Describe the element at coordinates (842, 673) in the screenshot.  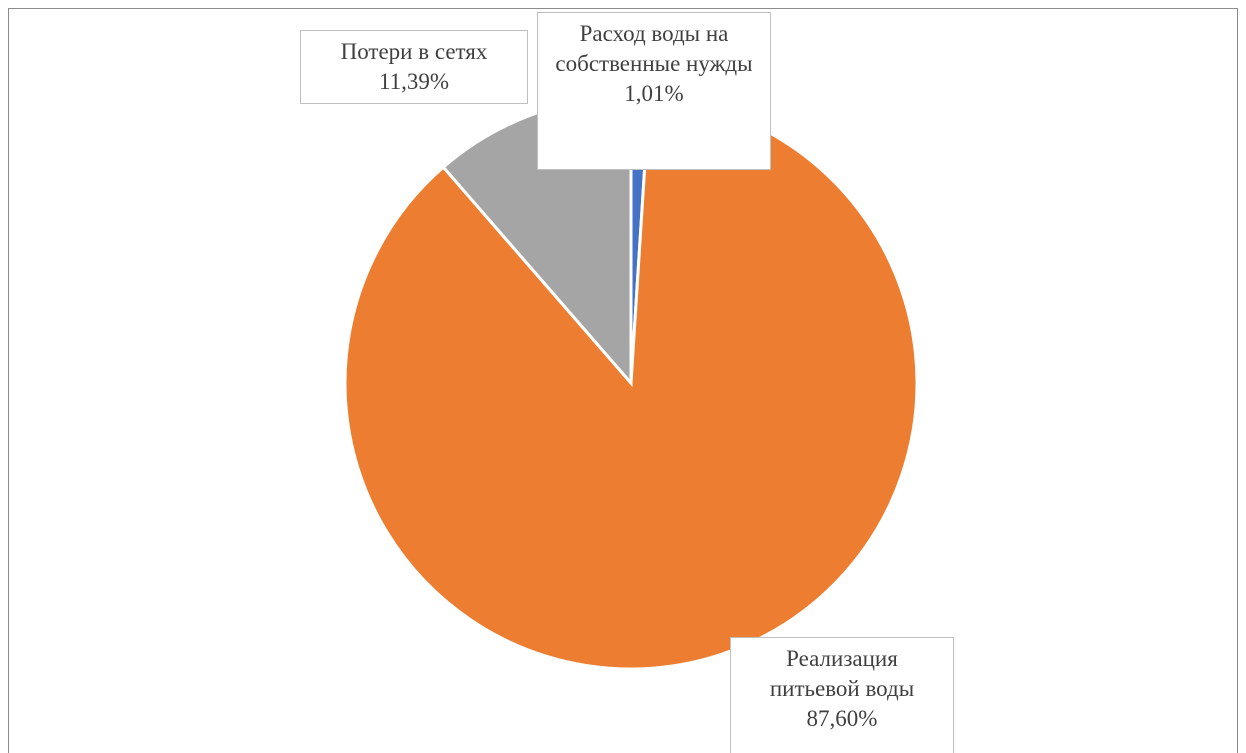
I see `label-category: Реализация питьевой воды` at that location.